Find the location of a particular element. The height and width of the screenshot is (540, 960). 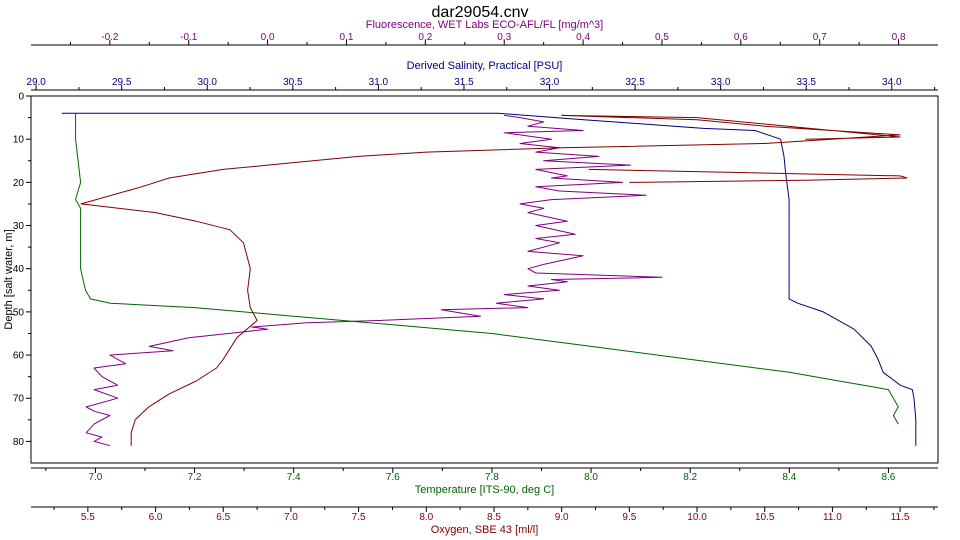

temperature-tick-label: 8.6 is located at coordinates (888, 477).